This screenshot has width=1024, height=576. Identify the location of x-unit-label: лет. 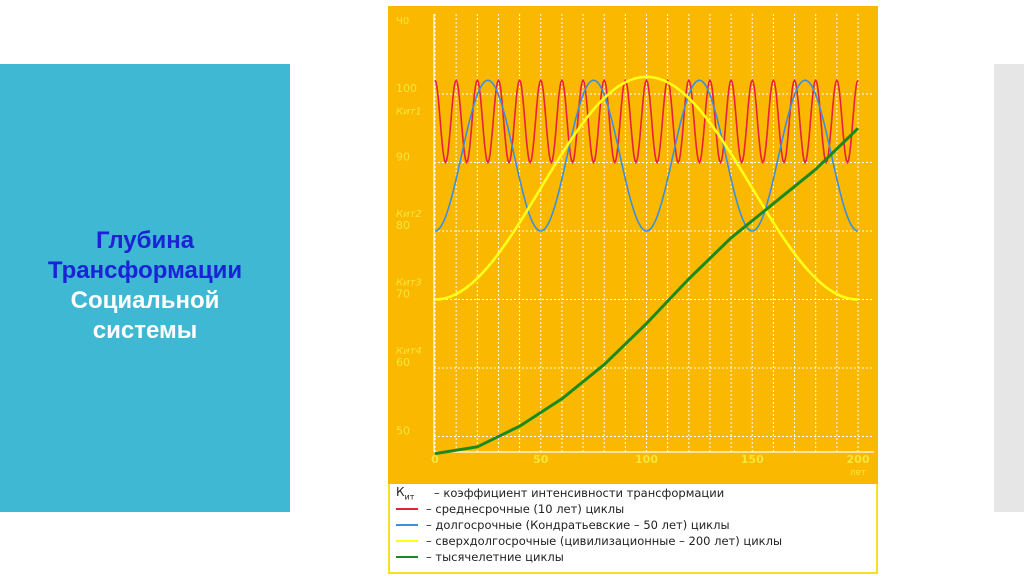
(858, 473).